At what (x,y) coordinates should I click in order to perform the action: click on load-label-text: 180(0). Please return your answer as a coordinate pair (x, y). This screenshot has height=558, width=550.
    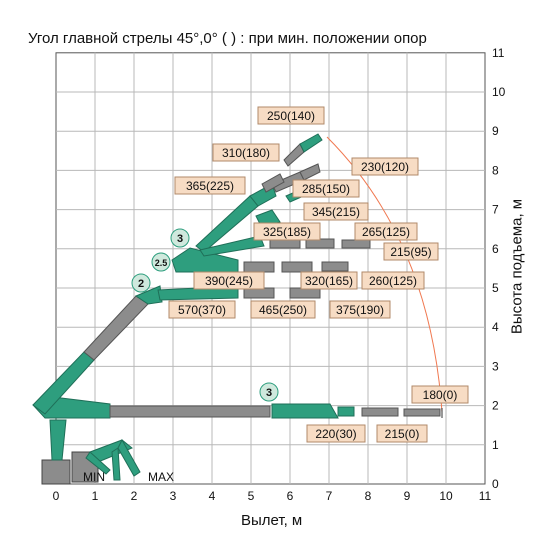
    Looking at the image, I should click on (440, 395).